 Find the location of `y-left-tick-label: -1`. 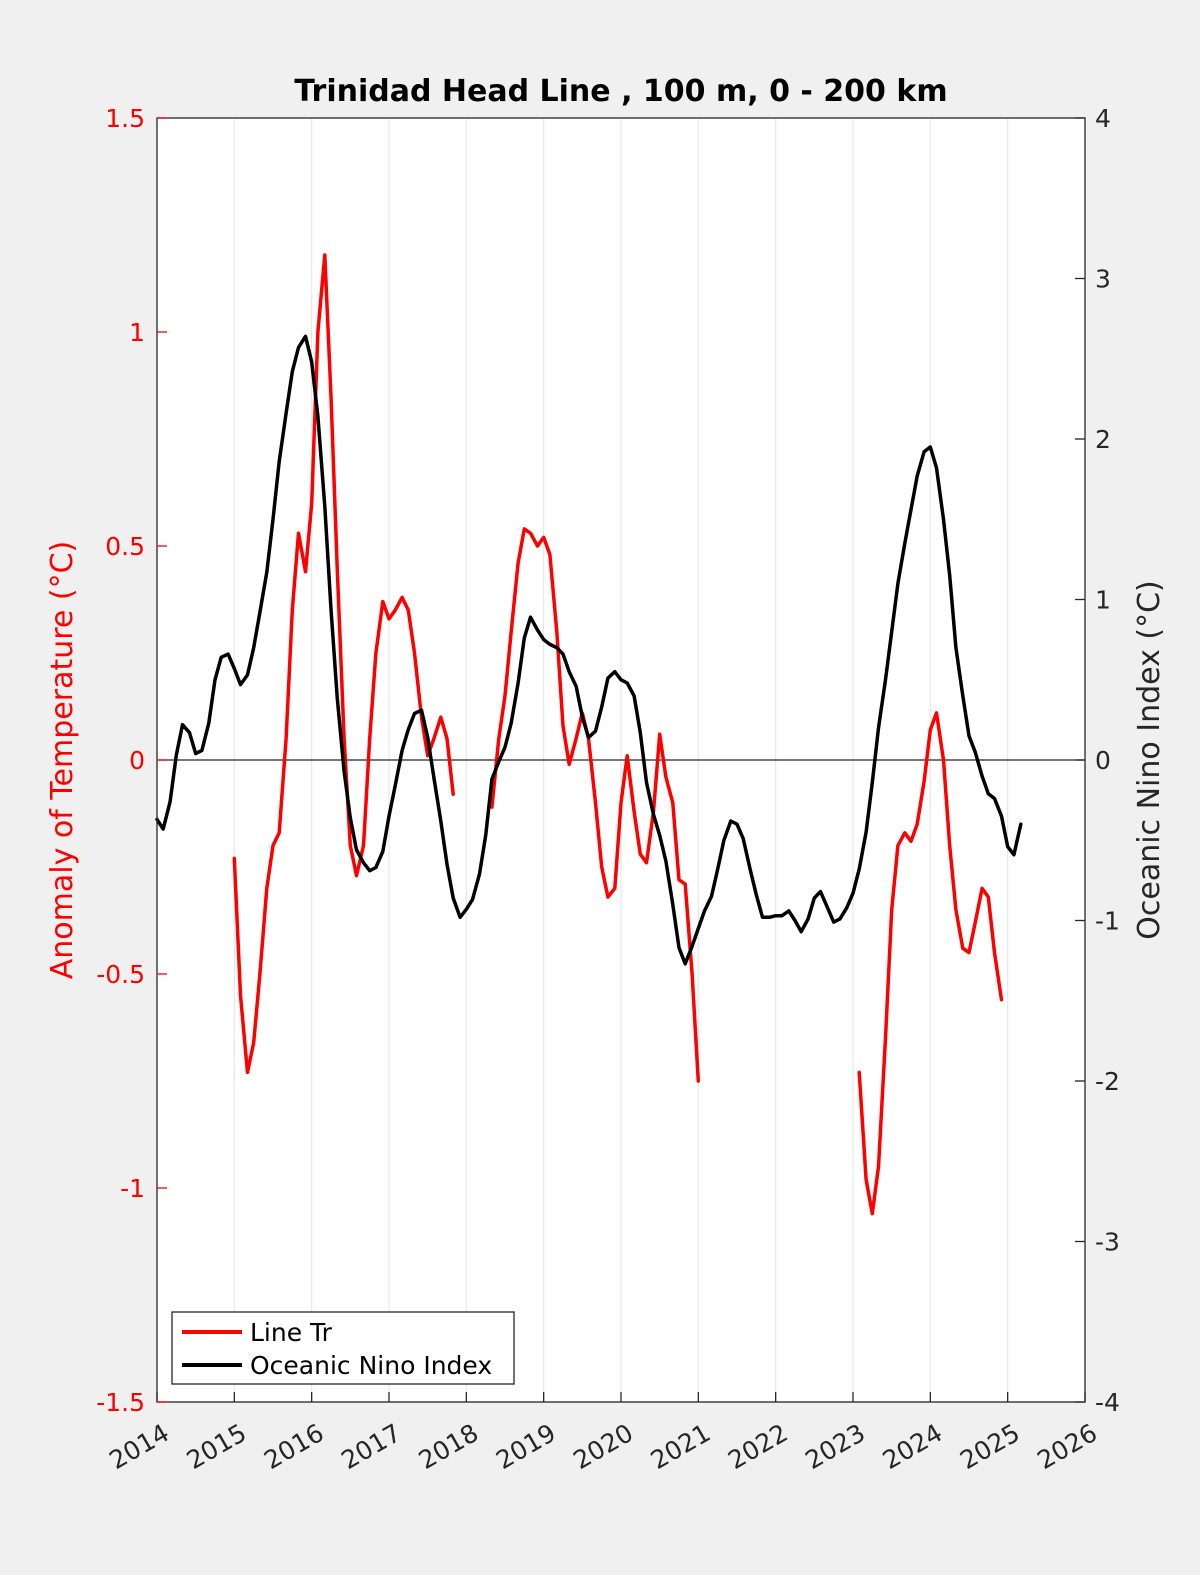

y-left-tick-label: -1 is located at coordinates (132, 1188).